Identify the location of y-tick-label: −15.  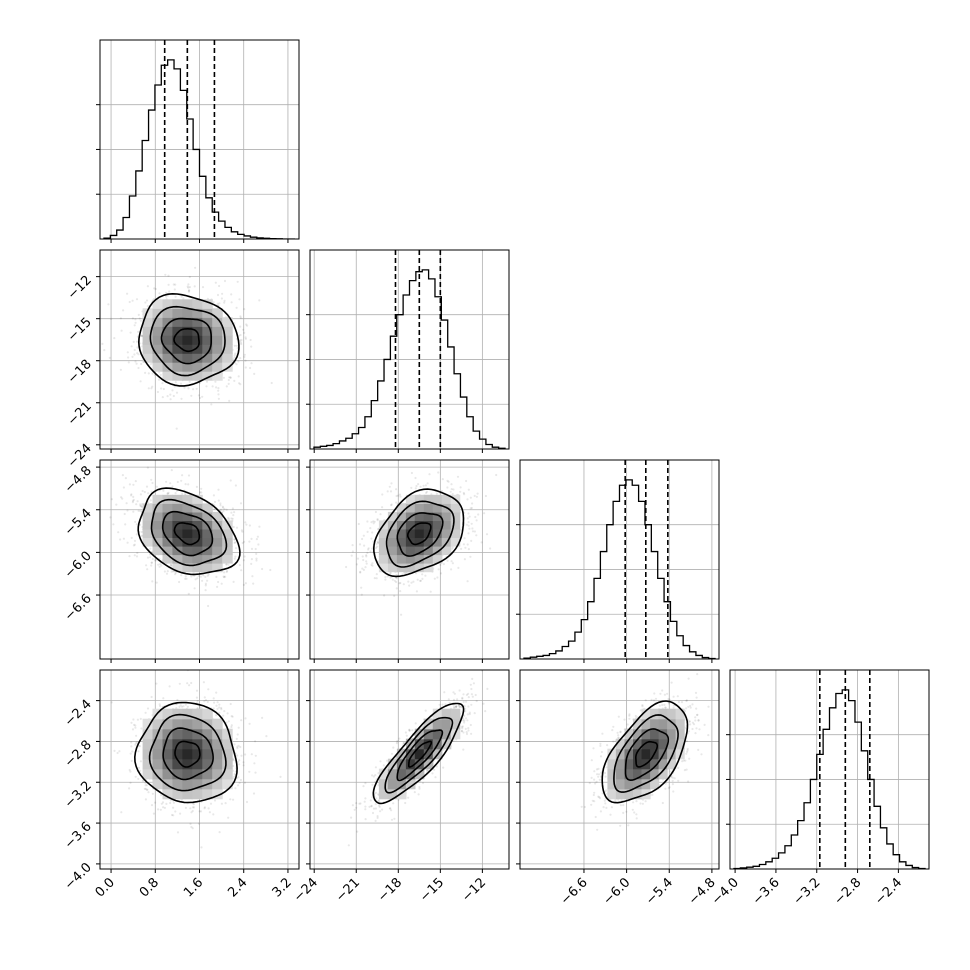
(80, 330).